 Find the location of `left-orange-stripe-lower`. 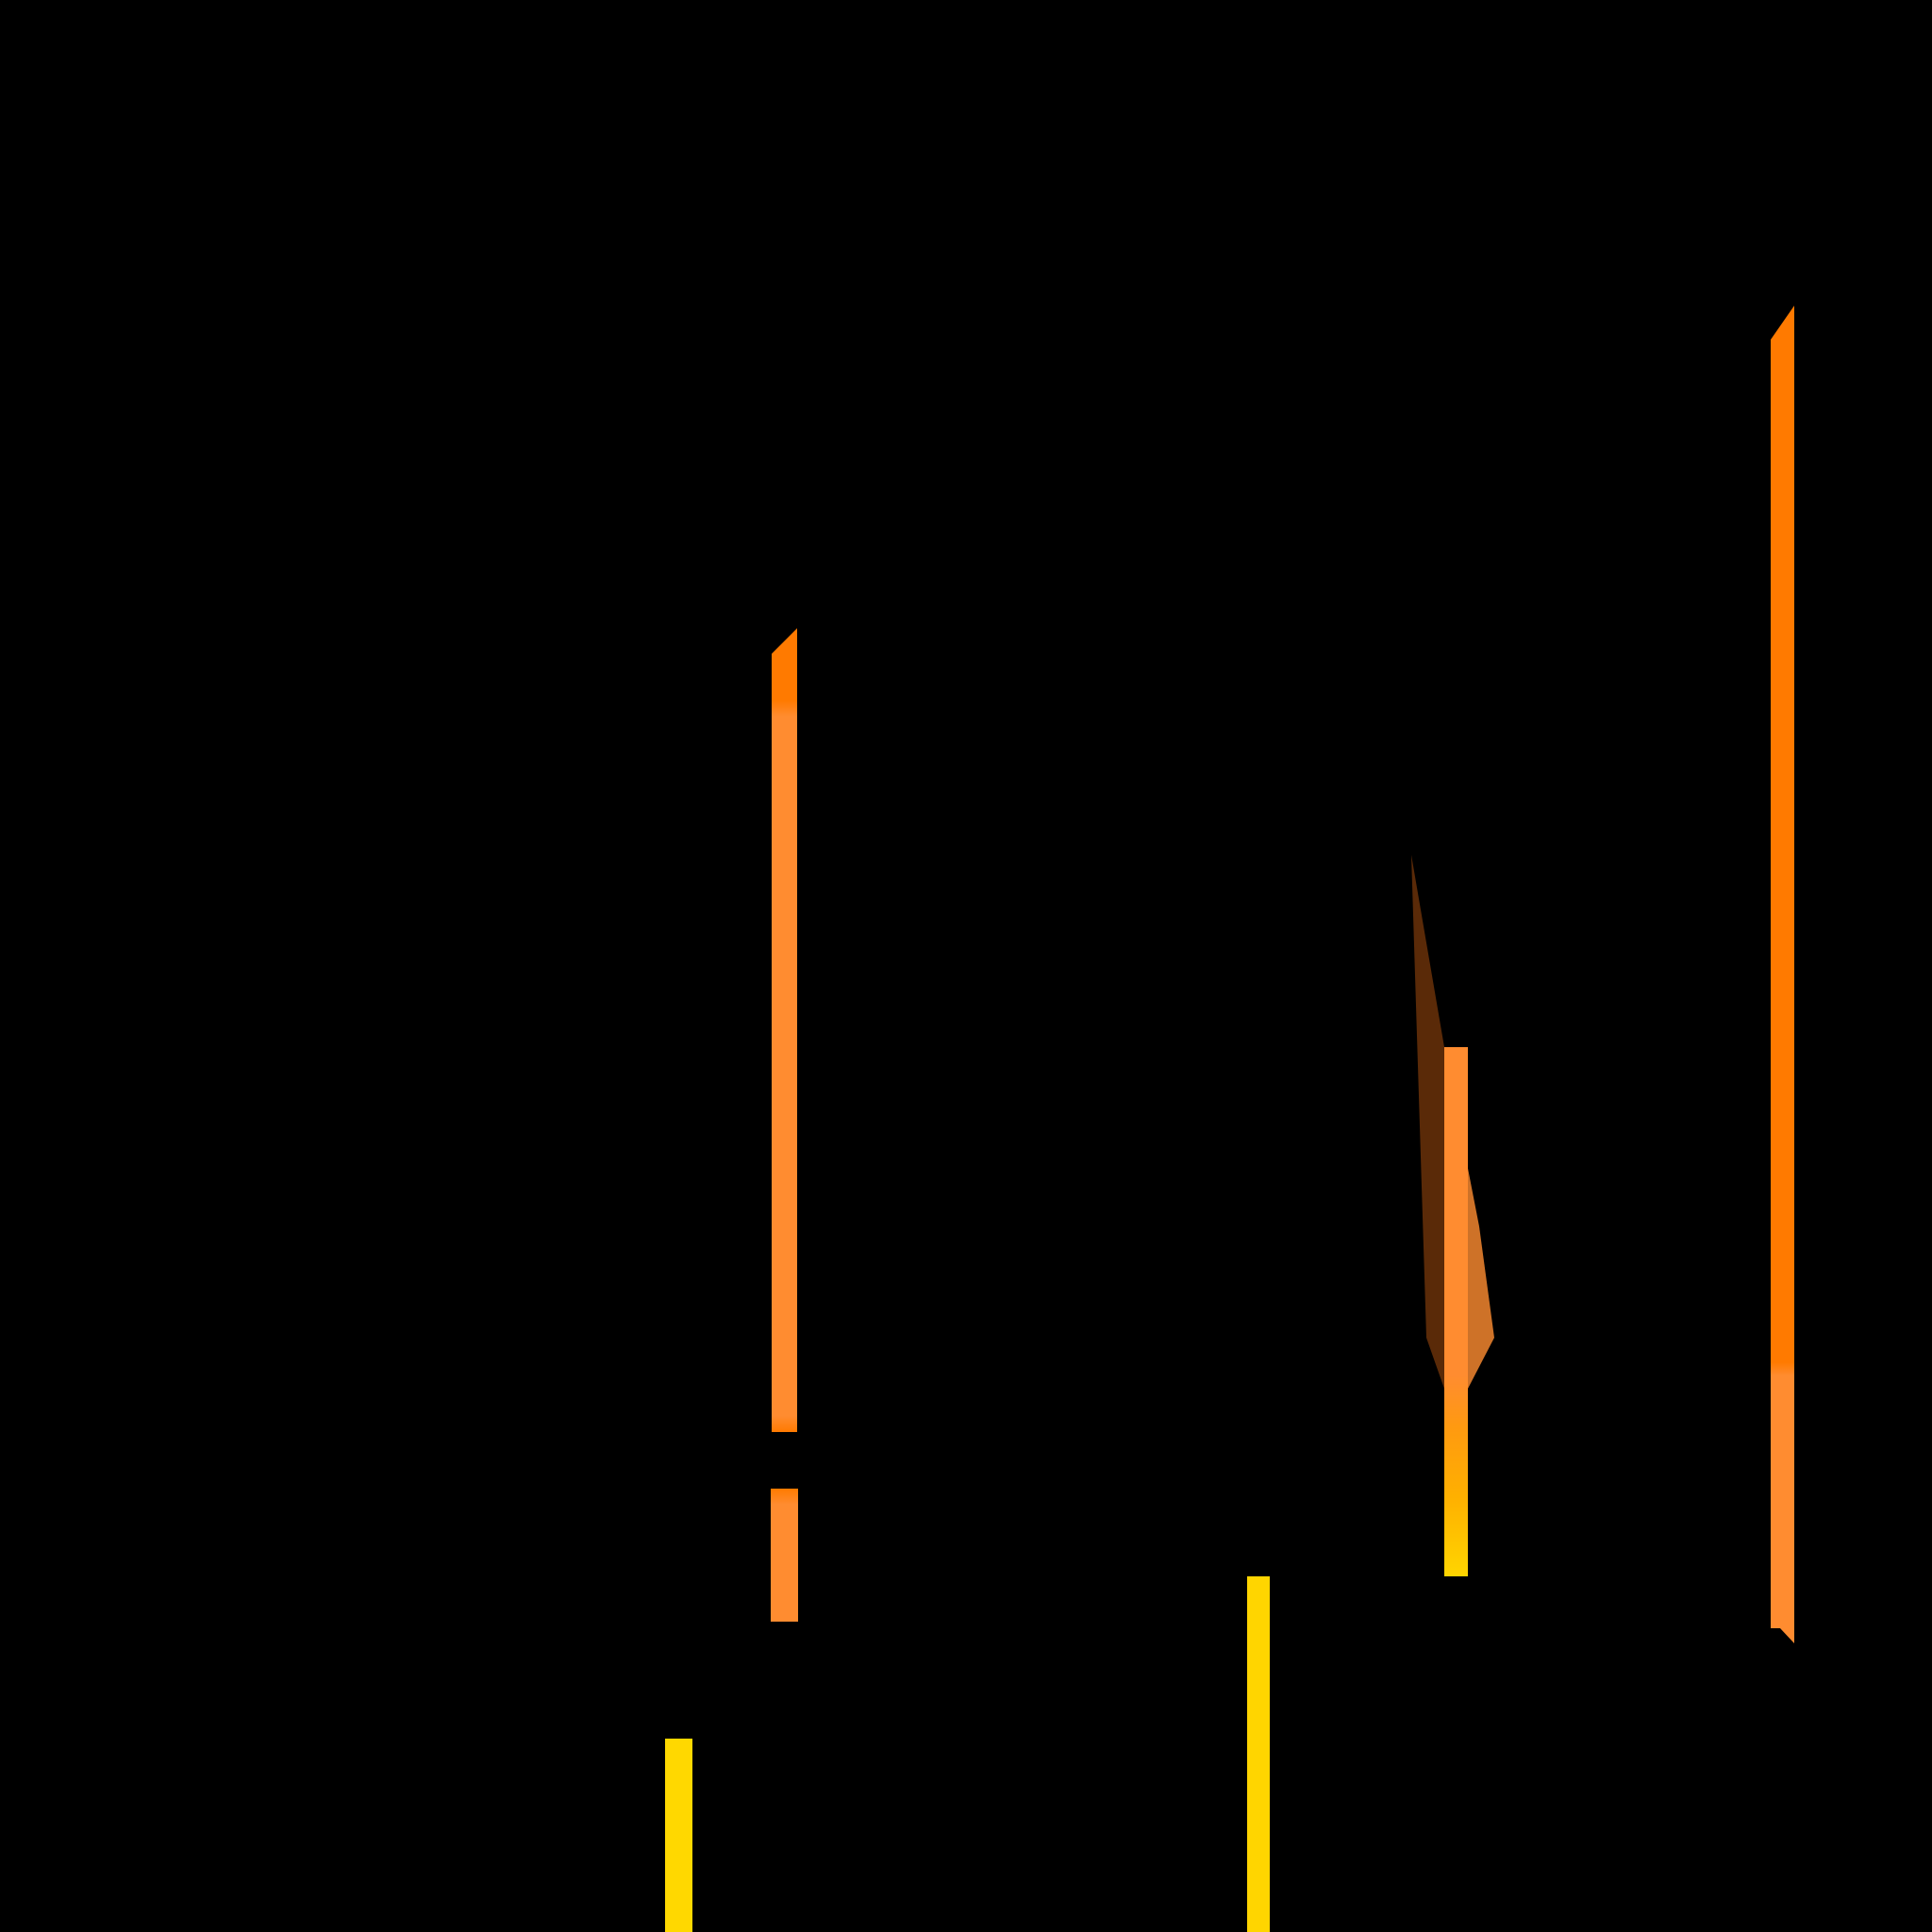

left-orange-stripe-lower is located at coordinates (784, 1555).